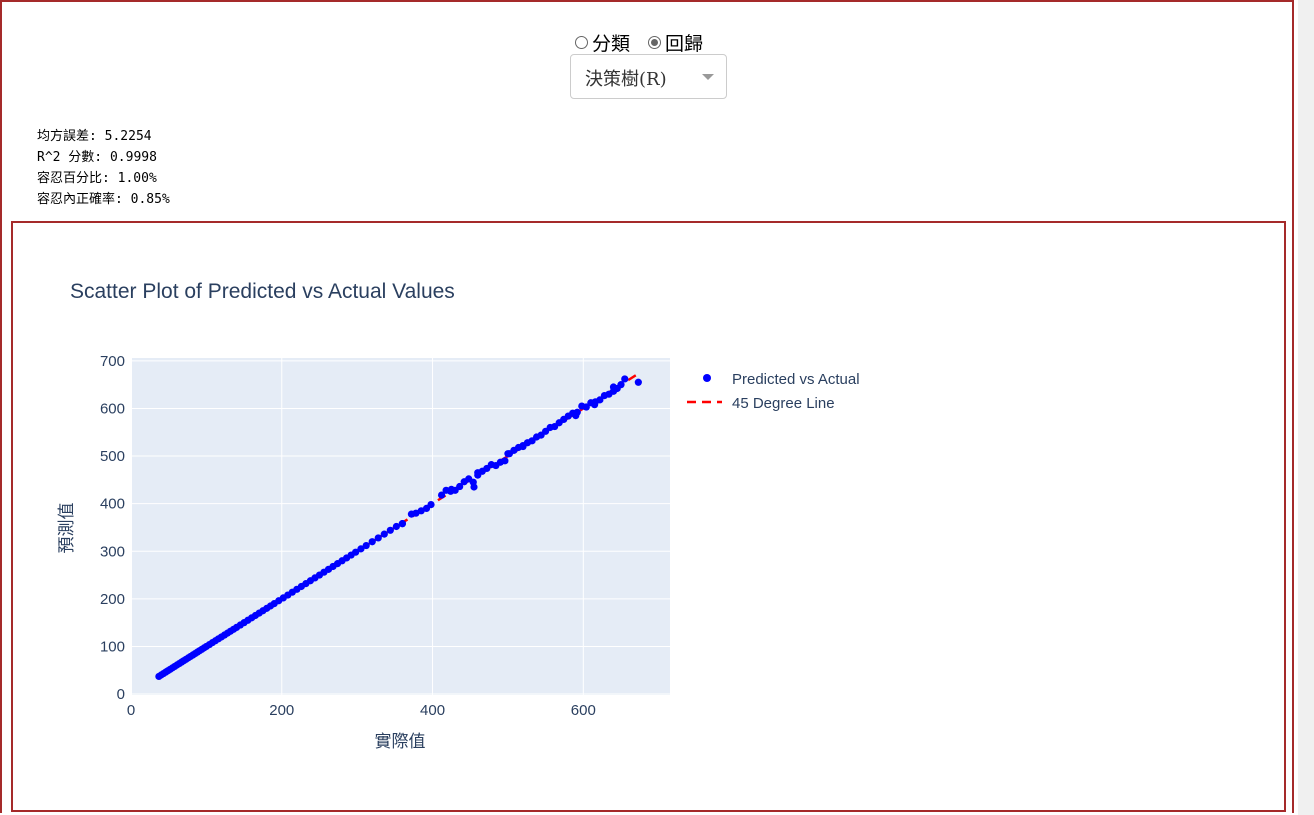 The height and width of the screenshot is (815, 1314). I want to click on y-tick-label: 400, so click(112, 504).